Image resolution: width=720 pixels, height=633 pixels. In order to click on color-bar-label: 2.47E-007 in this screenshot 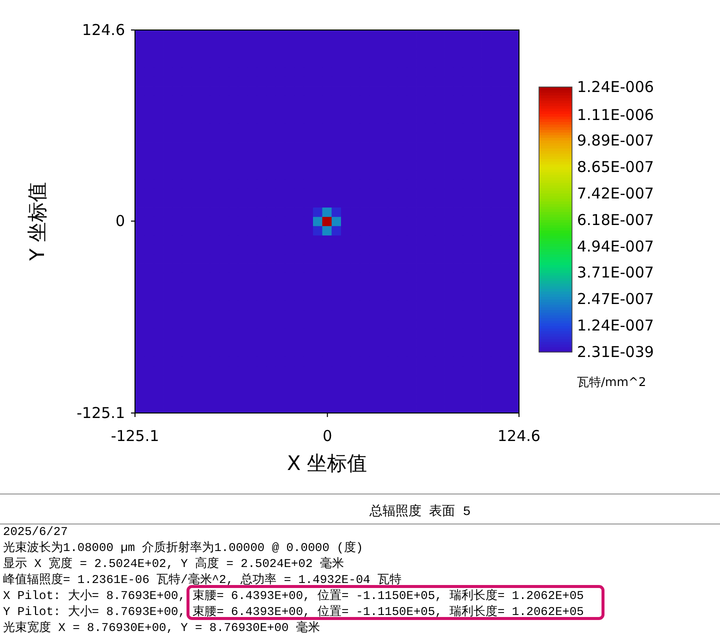, I will do `click(615, 299)`.